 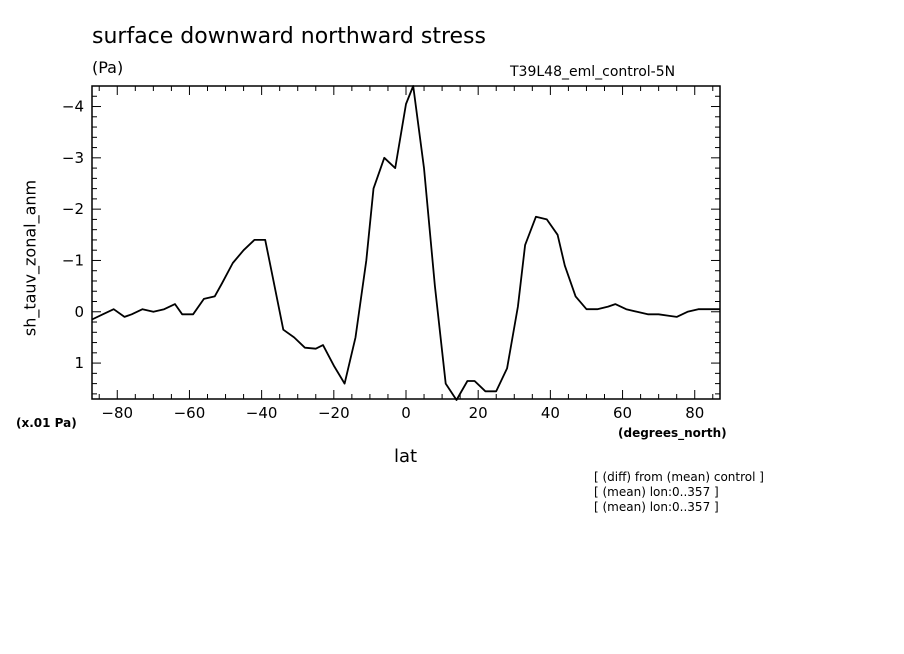 I want to click on x-tick-label: −40, so click(x=262, y=413).